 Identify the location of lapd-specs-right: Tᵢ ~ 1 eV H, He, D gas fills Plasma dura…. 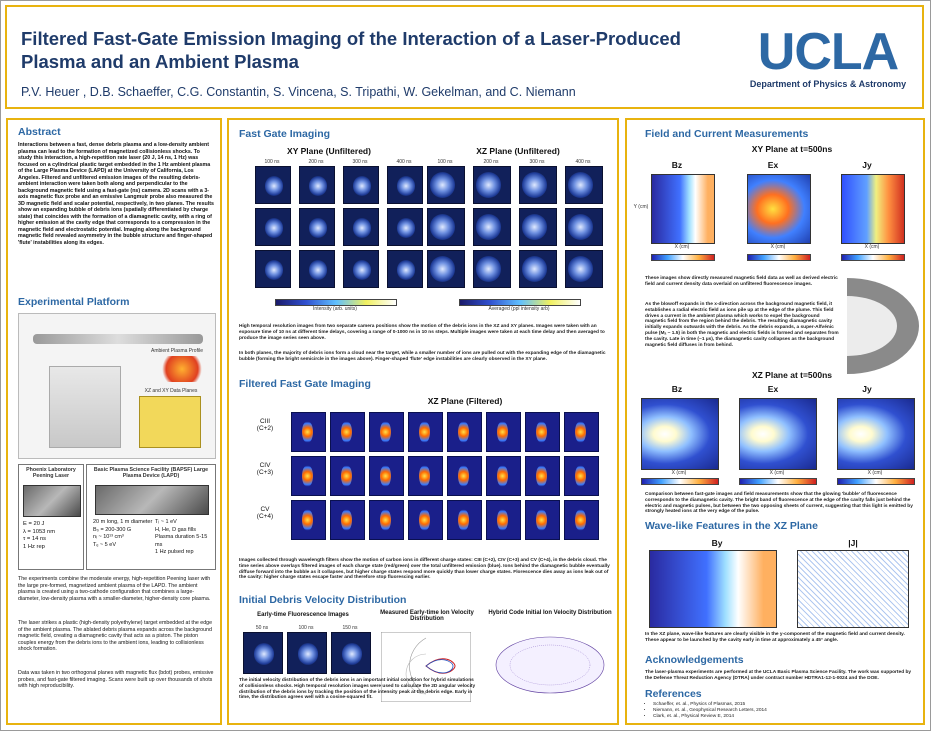
(184, 538).